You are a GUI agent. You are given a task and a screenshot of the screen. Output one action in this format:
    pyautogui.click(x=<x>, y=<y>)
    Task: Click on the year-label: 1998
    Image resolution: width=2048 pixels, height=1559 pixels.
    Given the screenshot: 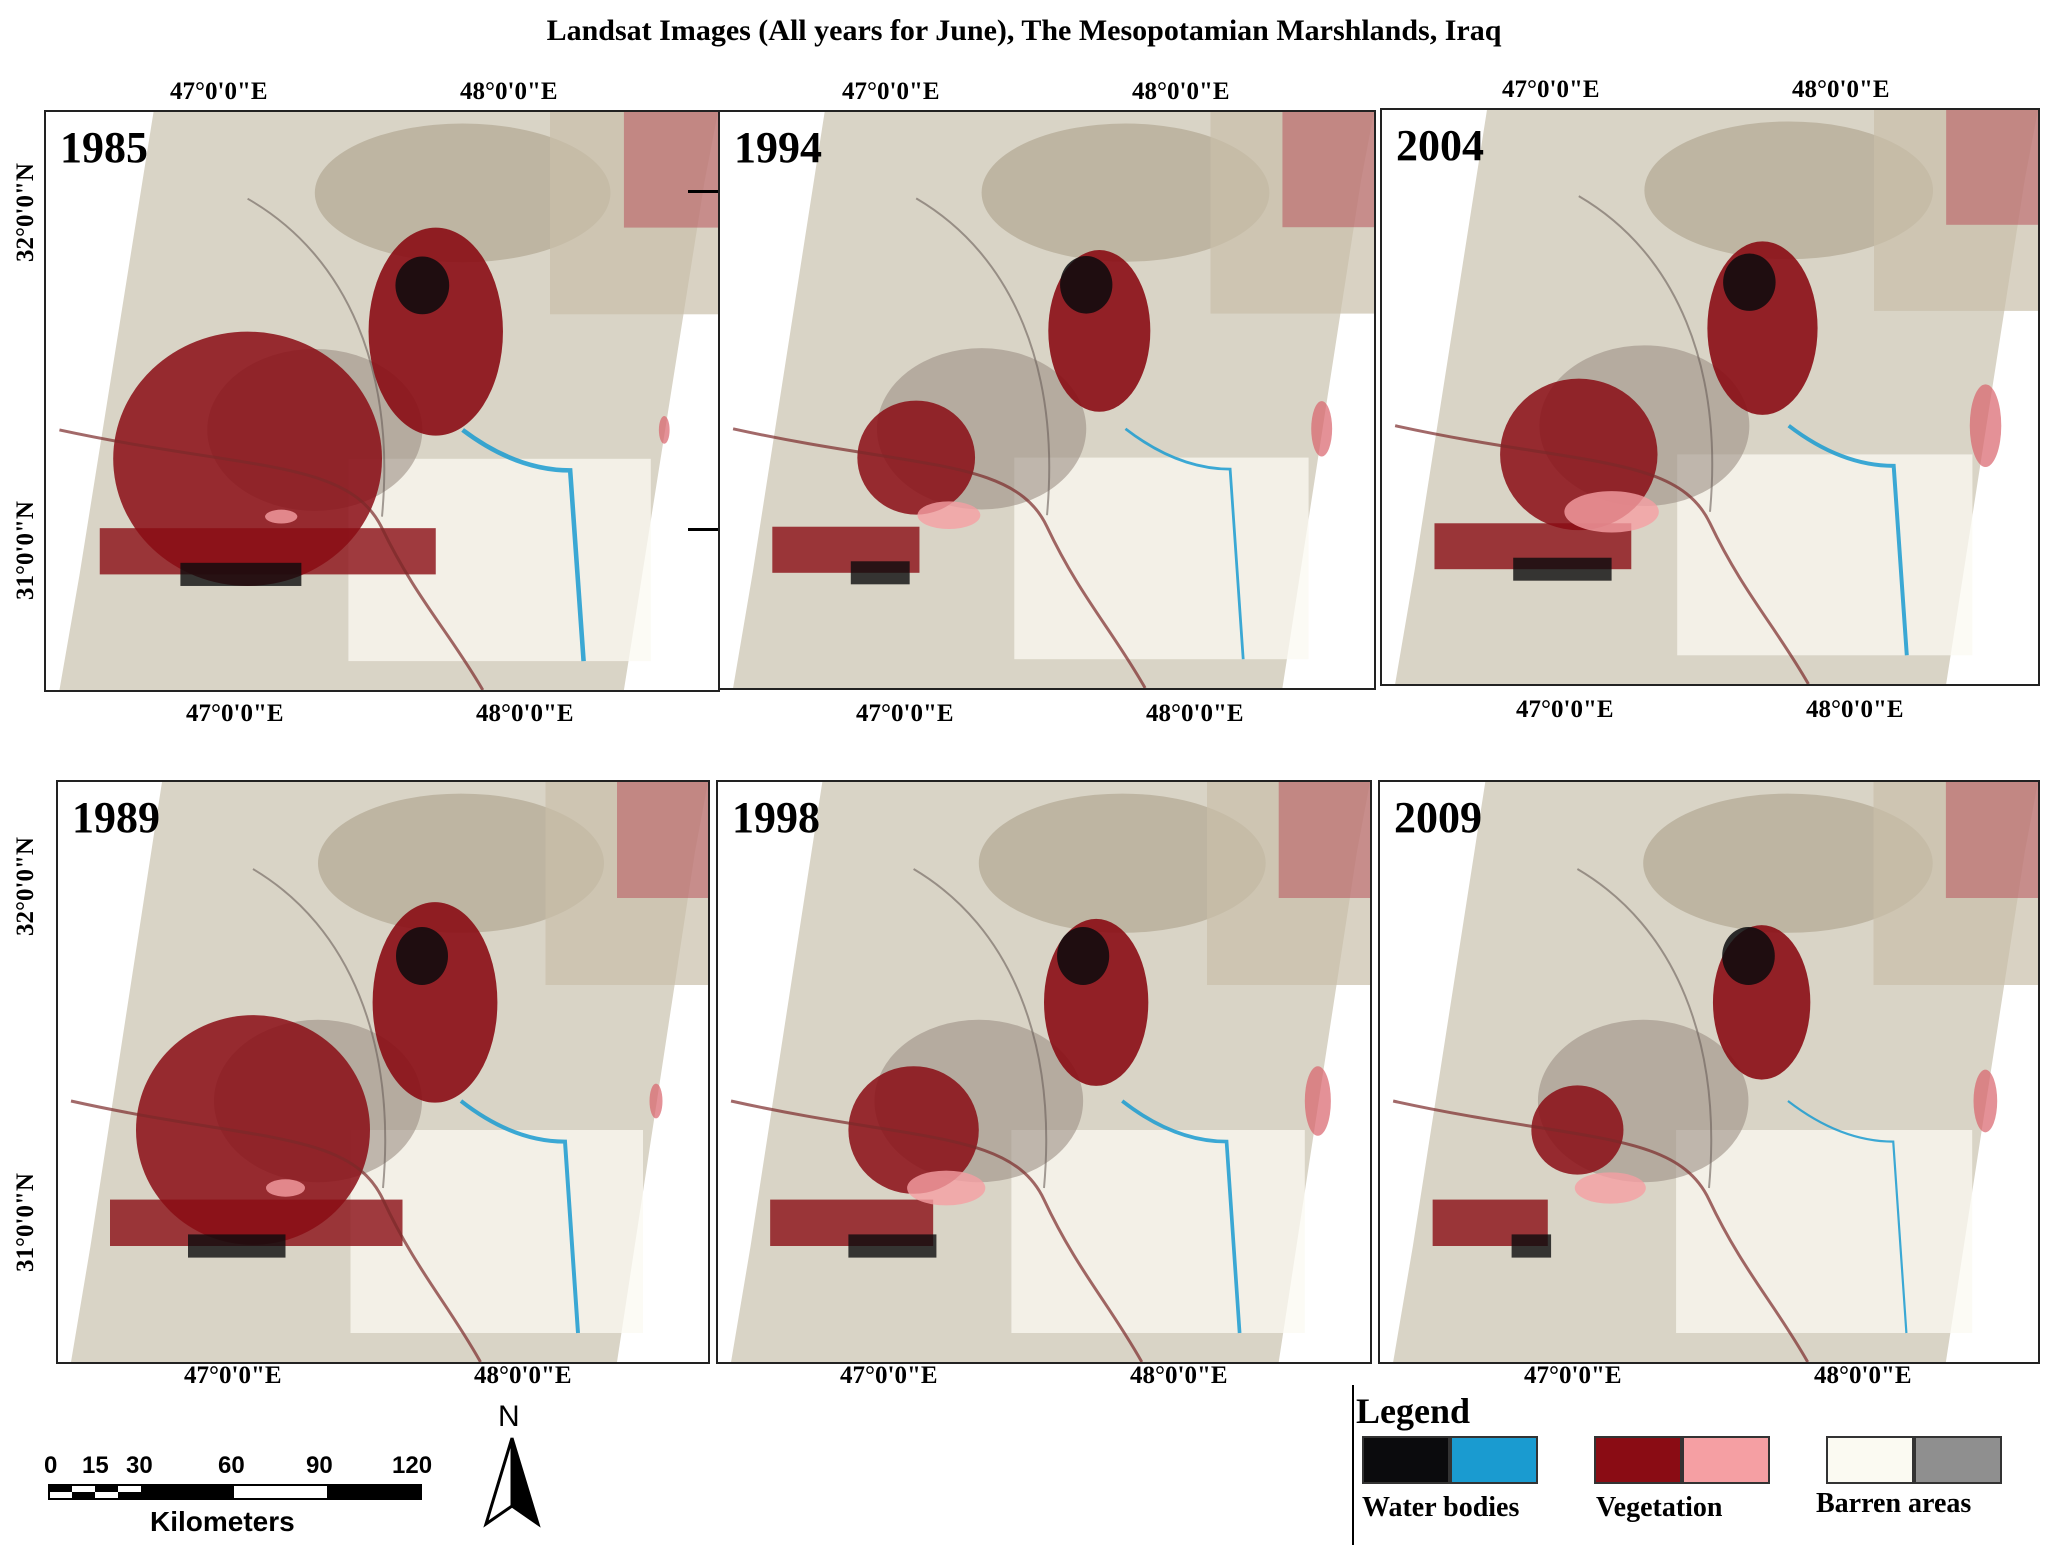 What is the action you would take?
    pyautogui.click(x=776, y=817)
    